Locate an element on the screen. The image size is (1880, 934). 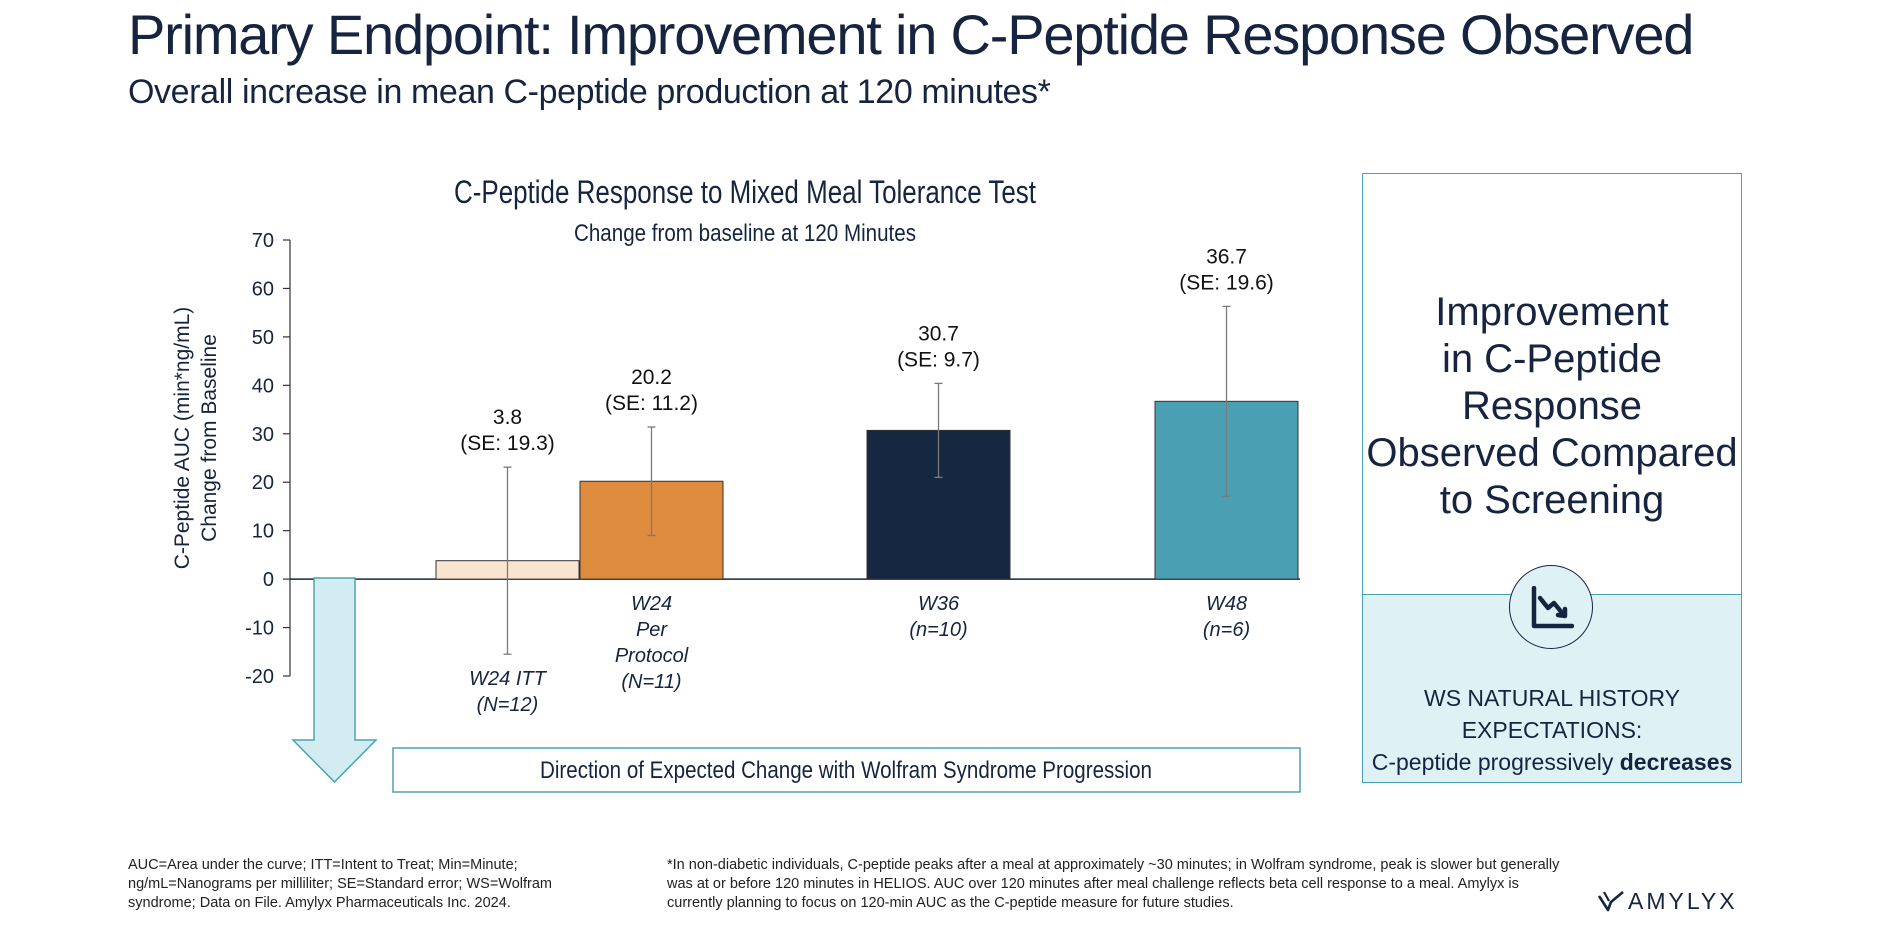
amylyx-logo-mark-icon is located at coordinates (1611, 901).